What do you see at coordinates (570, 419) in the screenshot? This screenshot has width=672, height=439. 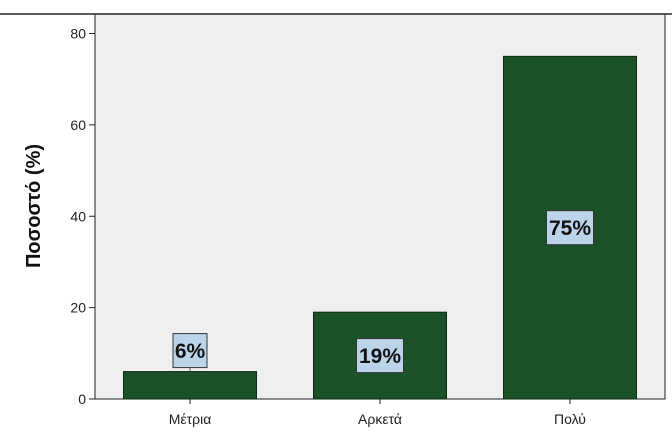 I see `x-tick-label: Πολύ` at bounding box center [570, 419].